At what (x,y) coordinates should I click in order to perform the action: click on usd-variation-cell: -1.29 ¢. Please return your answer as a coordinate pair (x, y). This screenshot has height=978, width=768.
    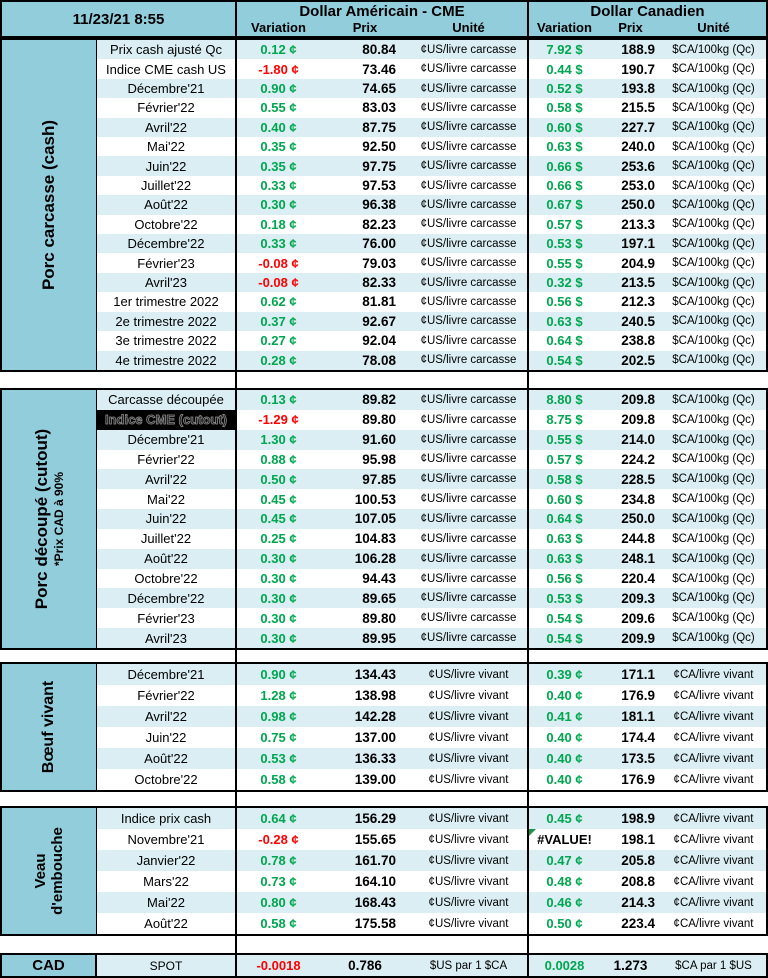
    Looking at the image, I should click on (277, 419).